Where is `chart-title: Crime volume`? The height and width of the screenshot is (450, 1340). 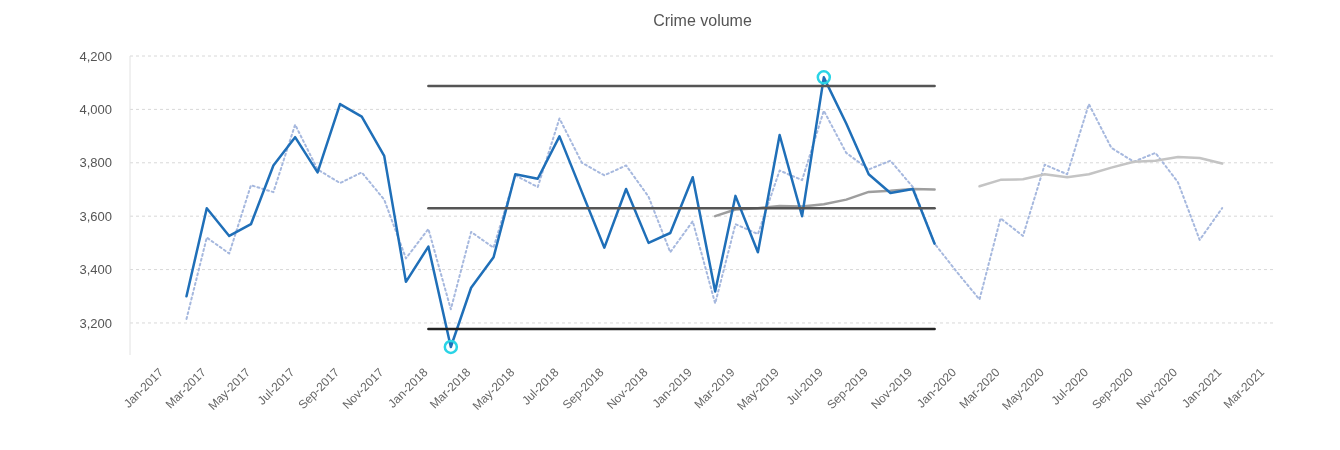 chart-title: Crime volume is located at coordinates (702, 20).